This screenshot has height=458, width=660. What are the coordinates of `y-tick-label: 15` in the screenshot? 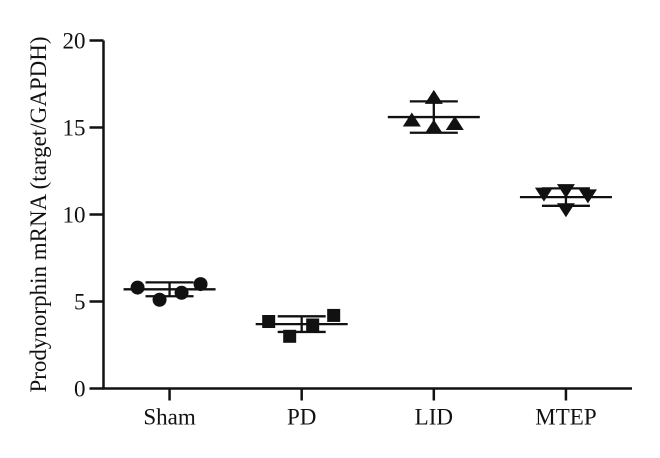 It's located at (74, 128).